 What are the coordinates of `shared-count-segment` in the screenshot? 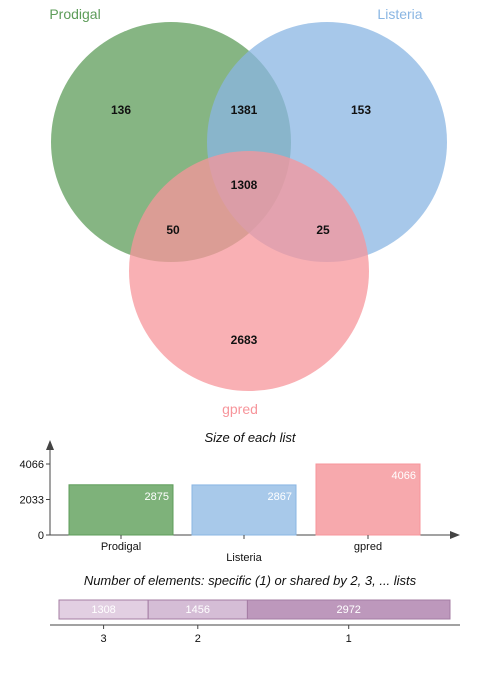 It's located at (348, 609).